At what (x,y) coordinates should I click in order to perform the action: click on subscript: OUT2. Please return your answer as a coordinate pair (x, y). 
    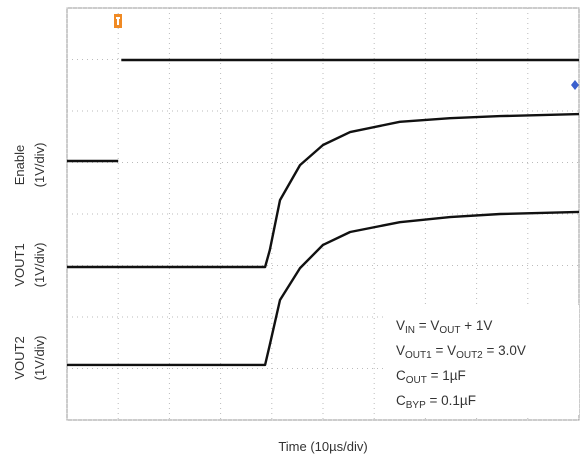
    Looking at the image, I should click on (469, 355).